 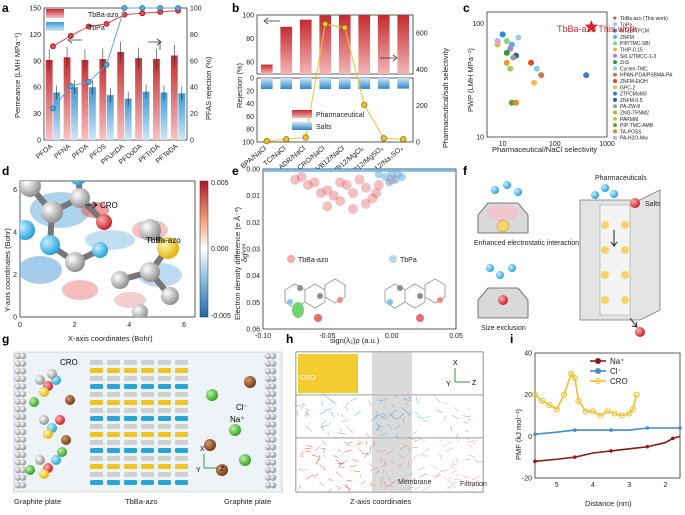 What do you see at coordinates (359, 170) in the screenshot?
I see `e-baseline-band` at bounding box center [359, 170].